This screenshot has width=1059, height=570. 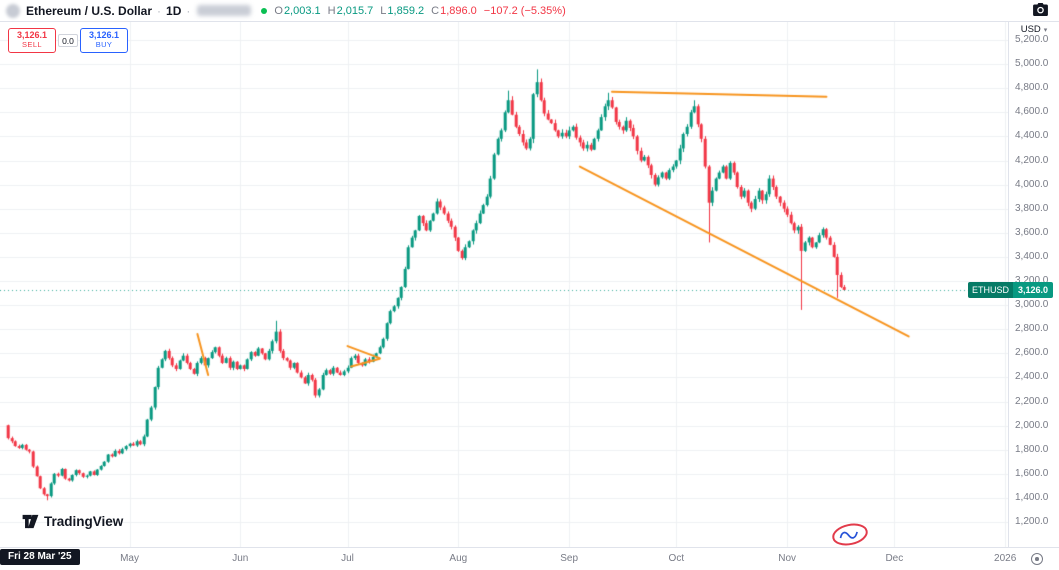 I want to click on price-axis-label: 2,200.0, so click(x=1032, y=401).